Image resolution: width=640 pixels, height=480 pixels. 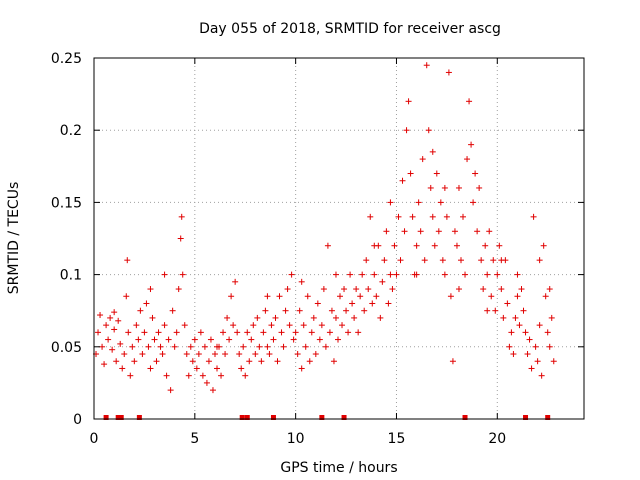 I want to click on y-tick-label: 0.25, so click(x=66, y=59).